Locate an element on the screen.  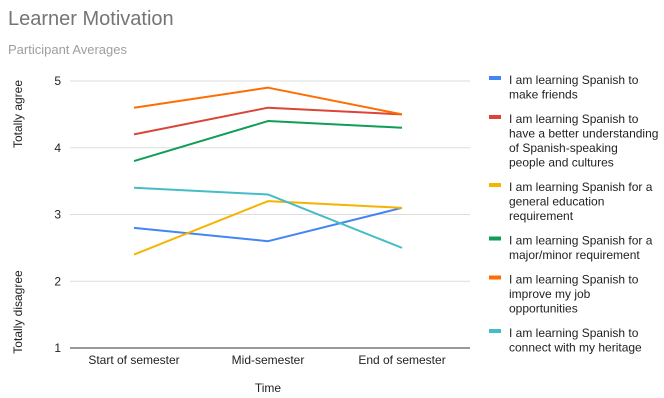
x-axis-title: Time is located at coordinates (268, 388).